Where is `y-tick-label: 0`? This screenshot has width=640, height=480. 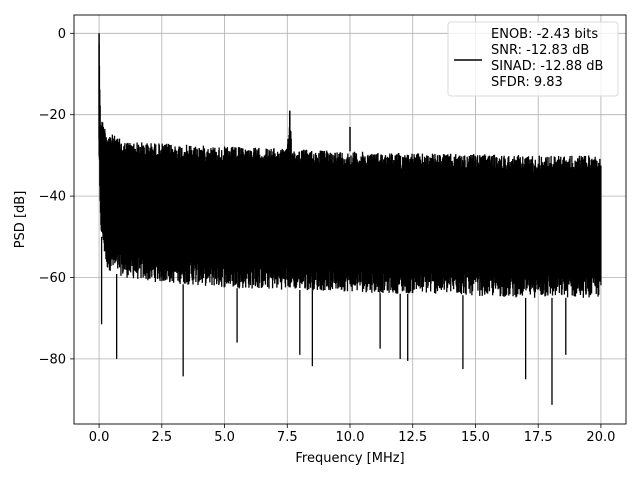 y-tick-label: 0 is located at coordinates (62, 34).